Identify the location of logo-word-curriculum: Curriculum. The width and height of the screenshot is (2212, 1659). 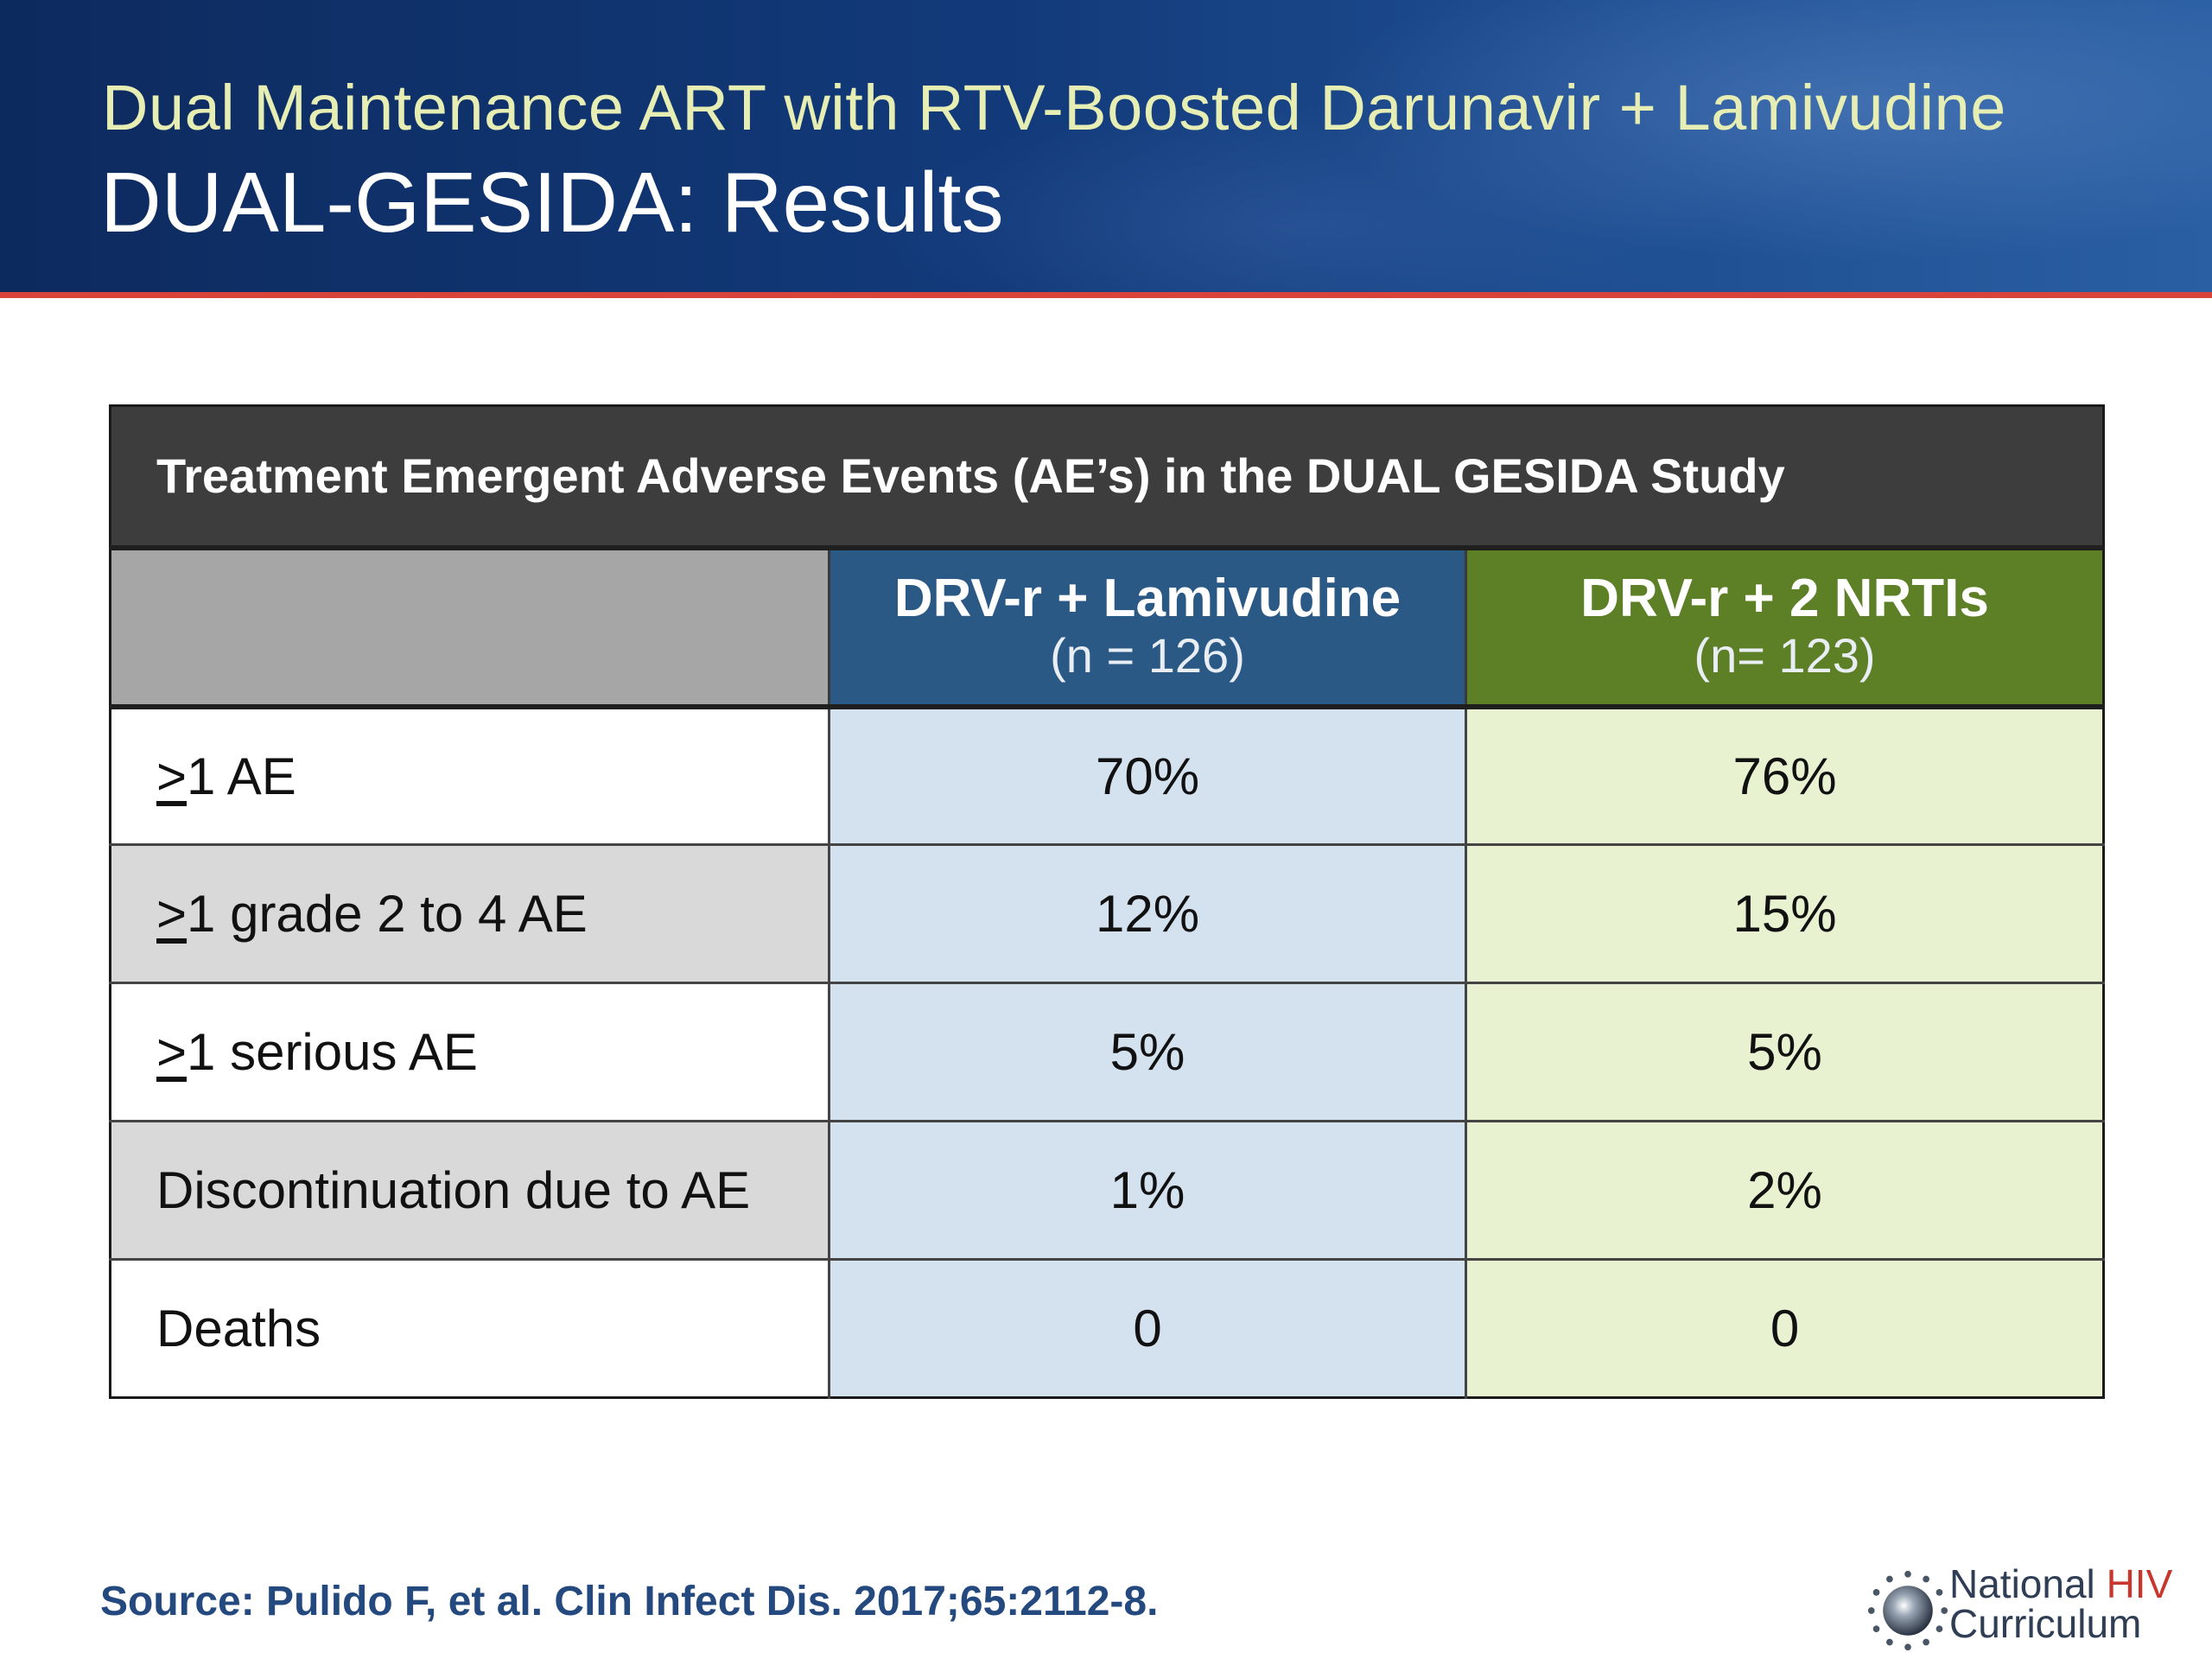
(2045, 1623).